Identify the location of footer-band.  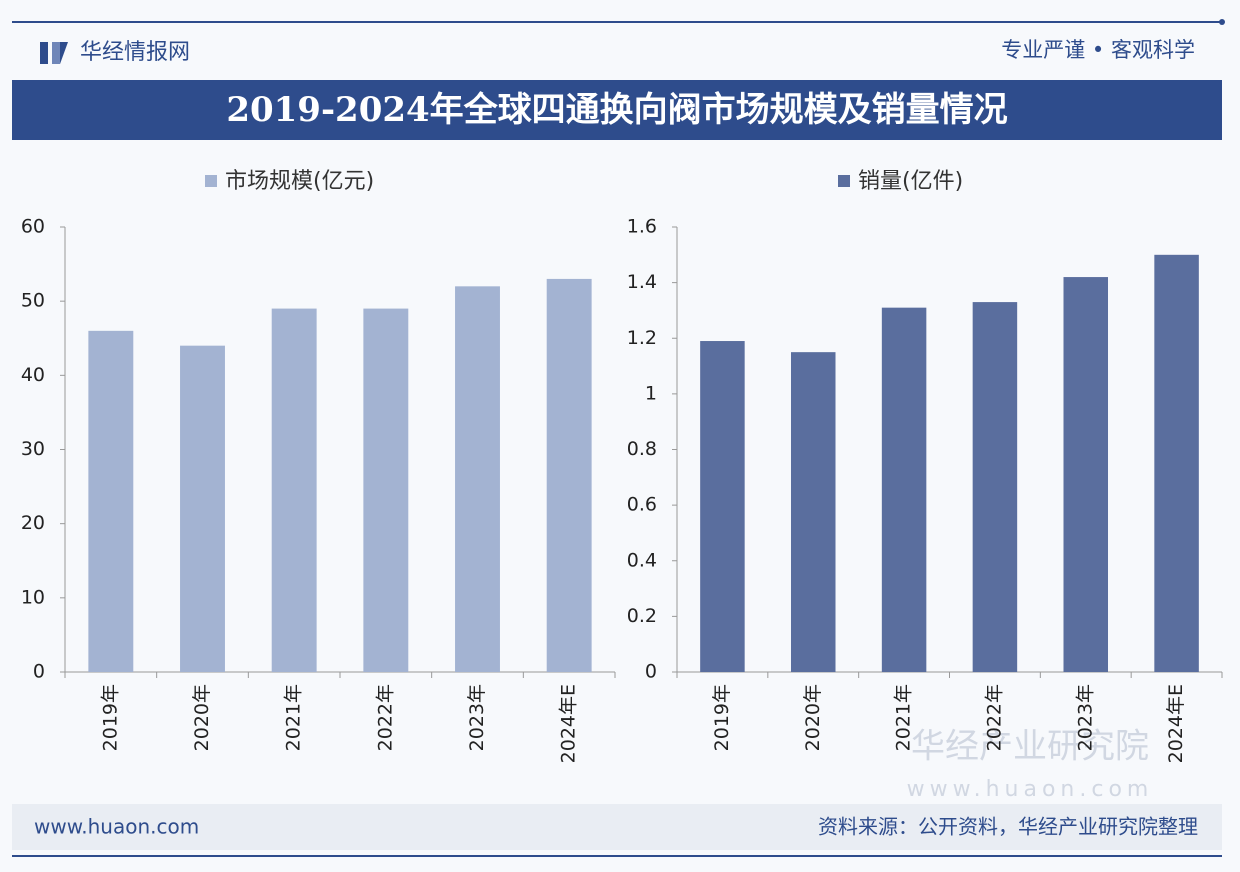
(617, 827).